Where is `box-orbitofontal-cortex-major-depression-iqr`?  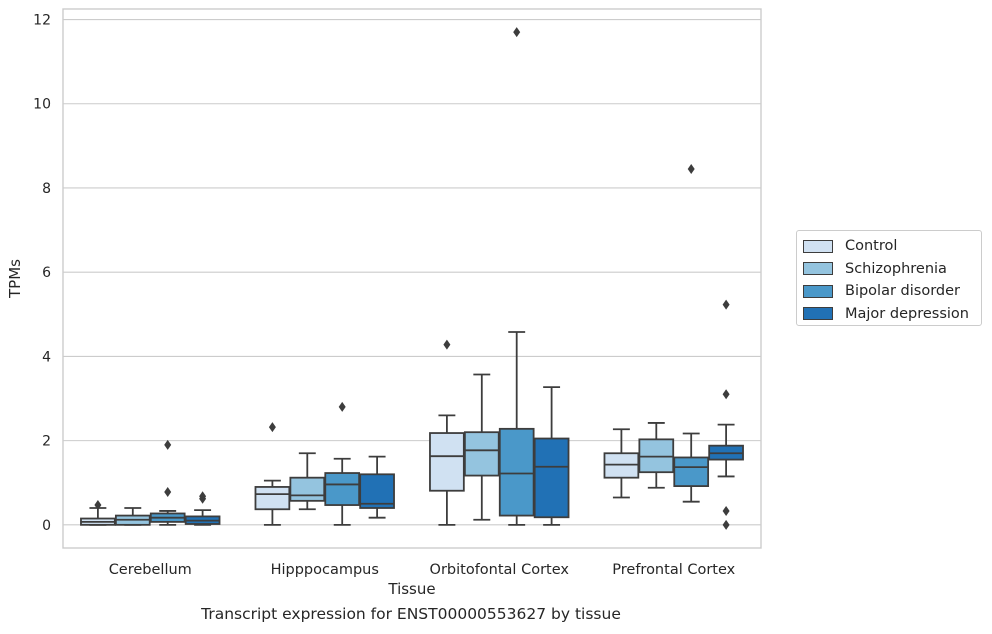
box-orbitofontal-cortex-major-depression-iqr is located at coordinates (551, 478).